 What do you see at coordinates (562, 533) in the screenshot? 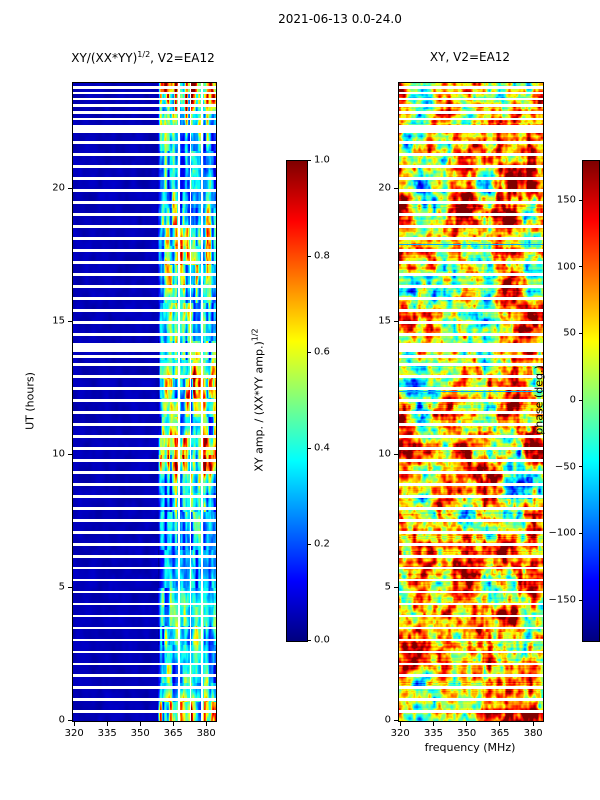
I see `colorbar-tick-label: −100` at bounding box center [562, 533].